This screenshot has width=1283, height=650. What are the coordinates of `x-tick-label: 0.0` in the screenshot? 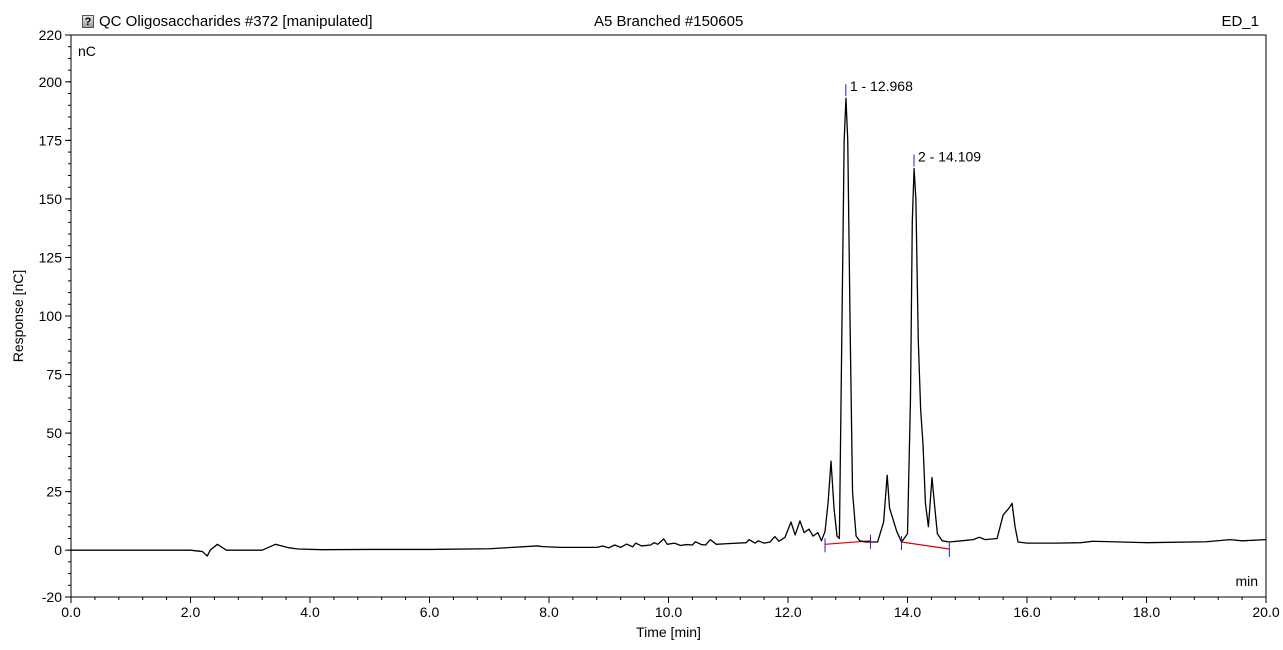 It's located at (71, 612).